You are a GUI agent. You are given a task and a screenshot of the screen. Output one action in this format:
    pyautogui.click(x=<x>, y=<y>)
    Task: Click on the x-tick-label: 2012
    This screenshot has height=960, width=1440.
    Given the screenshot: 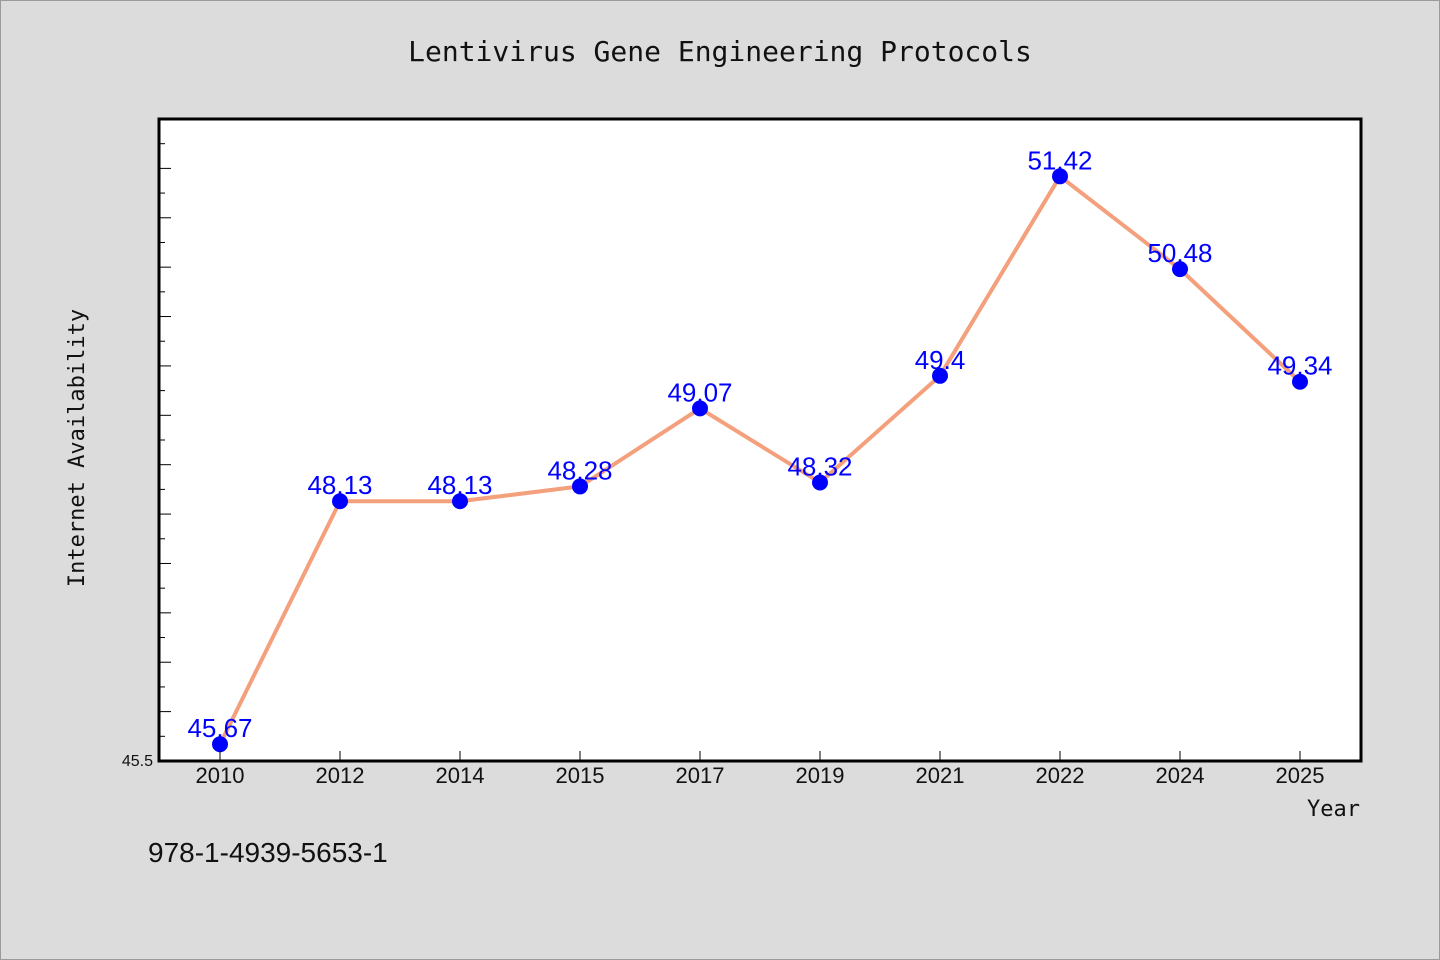 What is the action you would take?
    pyautogui.click(x=340, y=775)
    